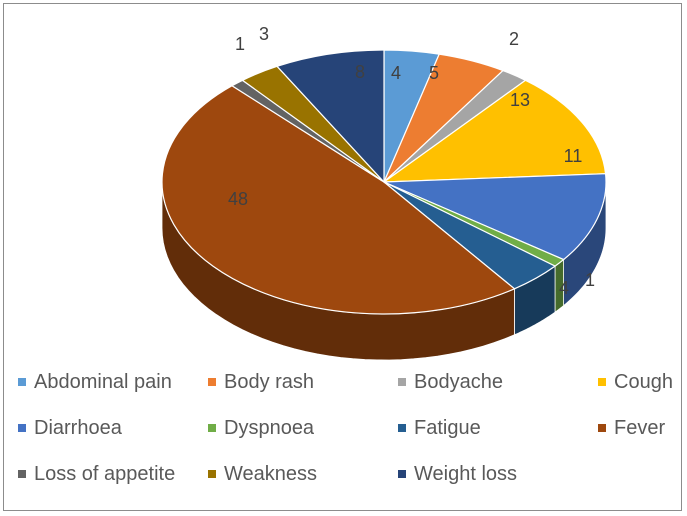 The image size is (687, 516). Describe the element at coordinates (271, 473) in the screenshot. I see `legend-label: Weakness` at that location.